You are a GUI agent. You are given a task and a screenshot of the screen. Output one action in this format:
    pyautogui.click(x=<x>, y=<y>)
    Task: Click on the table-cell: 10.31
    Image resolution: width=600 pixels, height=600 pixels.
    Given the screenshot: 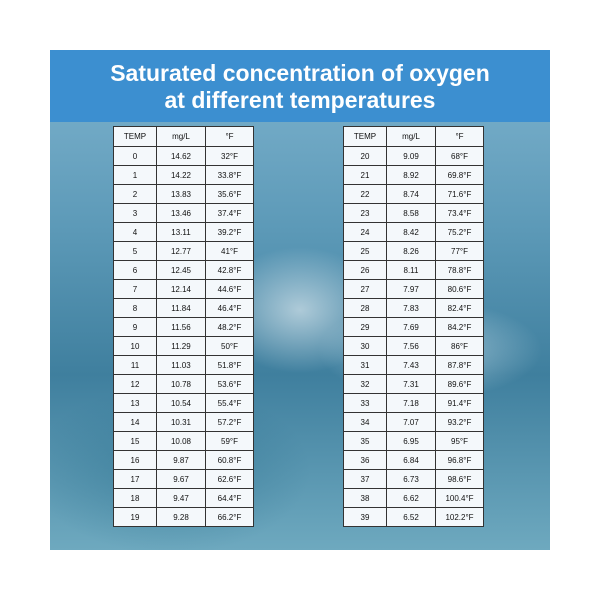 What is the action you would take?
    pyautogui.click(x=181, y=422)
    